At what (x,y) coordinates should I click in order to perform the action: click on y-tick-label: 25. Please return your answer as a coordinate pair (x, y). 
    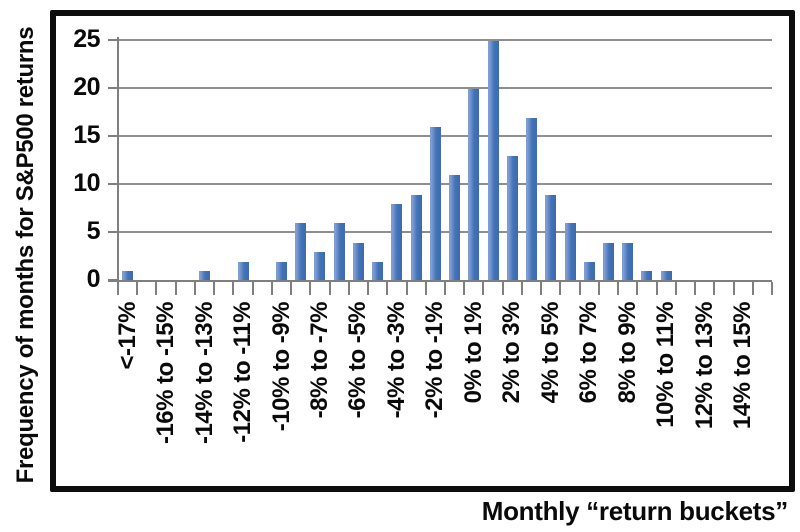
    Looking at the image, I should click on (86, 39).